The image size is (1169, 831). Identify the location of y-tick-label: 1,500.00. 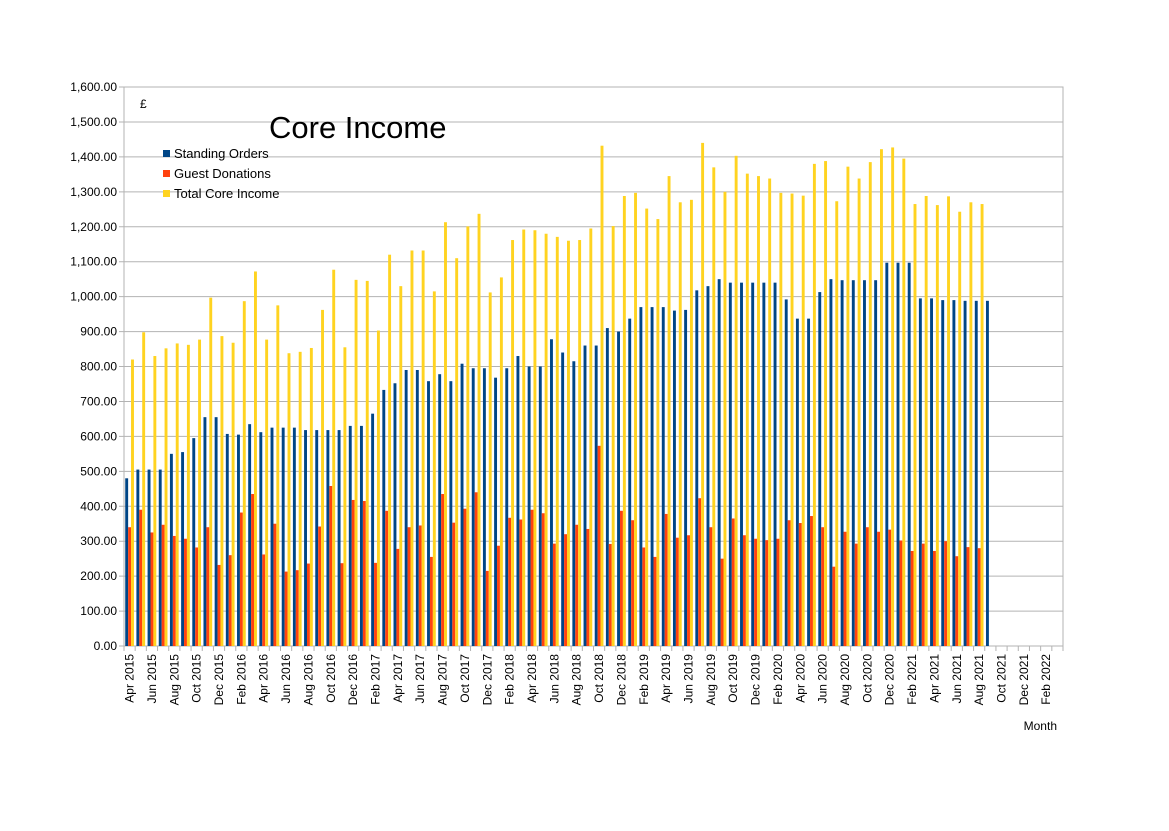
(93, 122).